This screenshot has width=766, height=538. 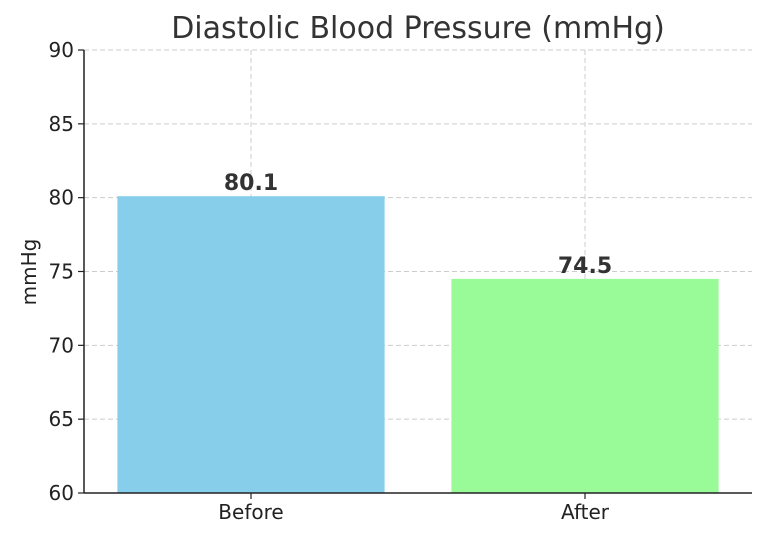 What do you see at coordinates (61, 493) in the screenshot?
I see `y-tick-label: 60` at bounding box center [61, 493].